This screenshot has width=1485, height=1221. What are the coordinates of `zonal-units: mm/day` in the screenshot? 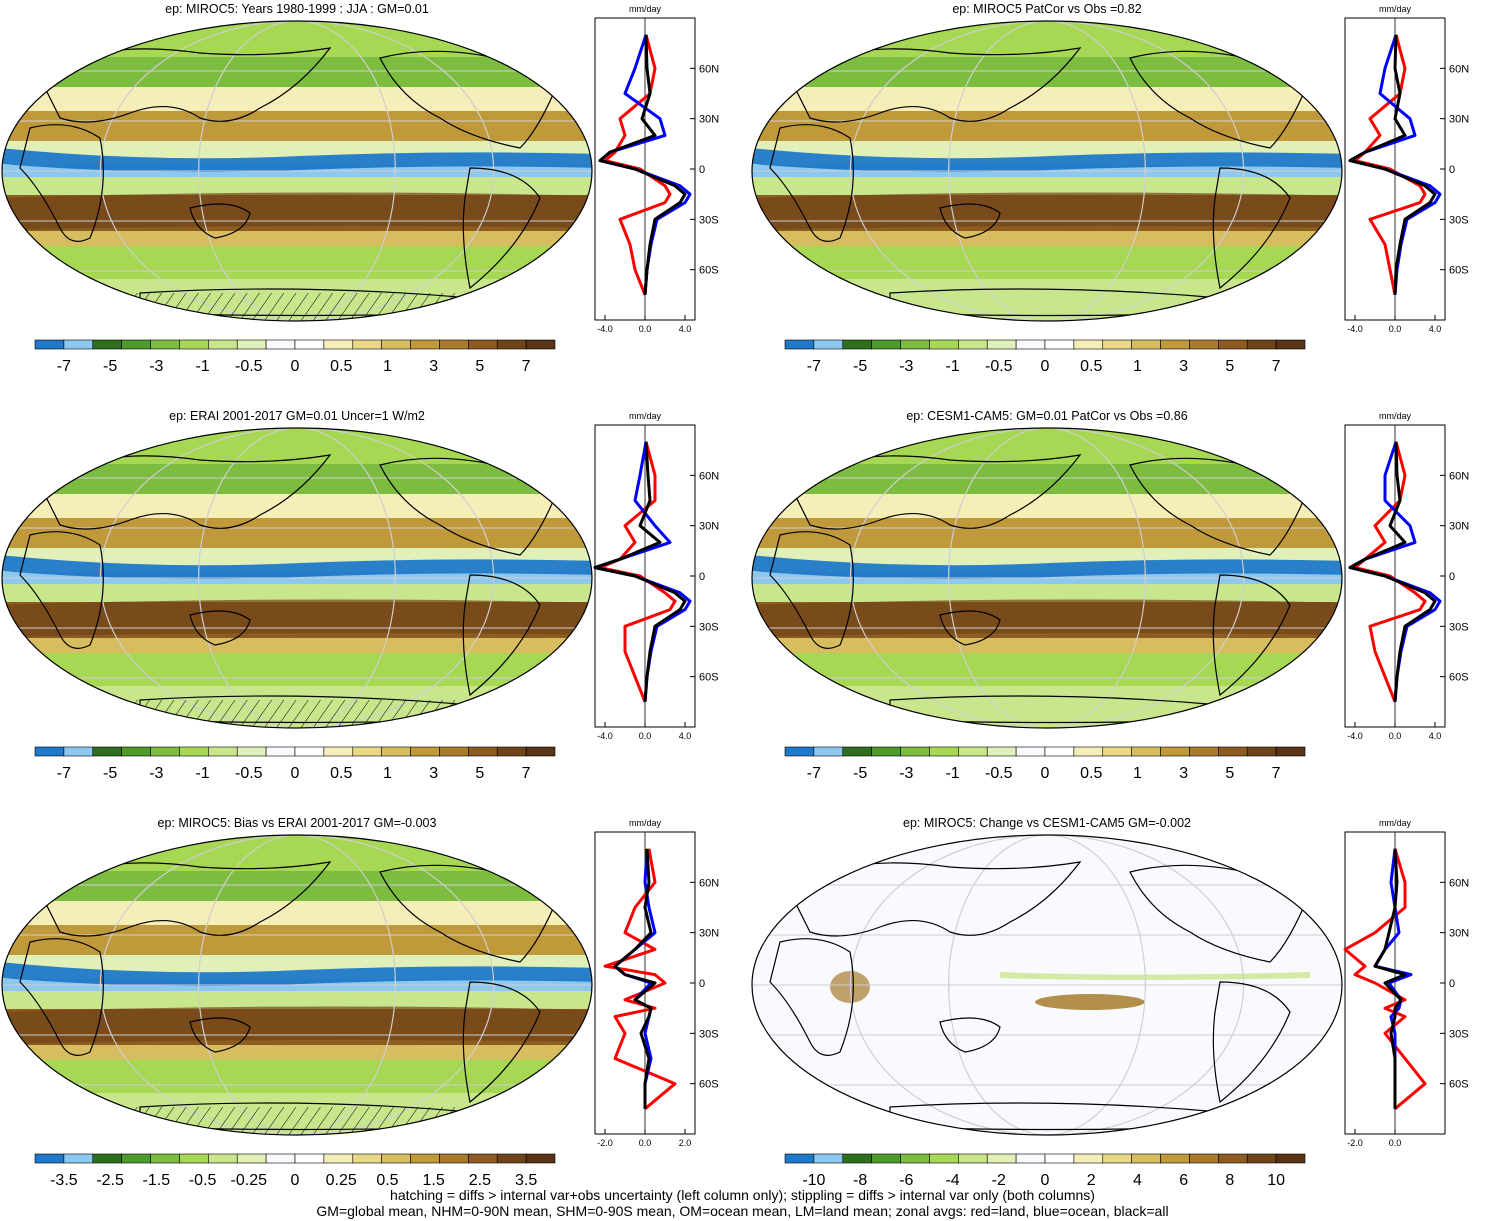 It's located at (645, 823).